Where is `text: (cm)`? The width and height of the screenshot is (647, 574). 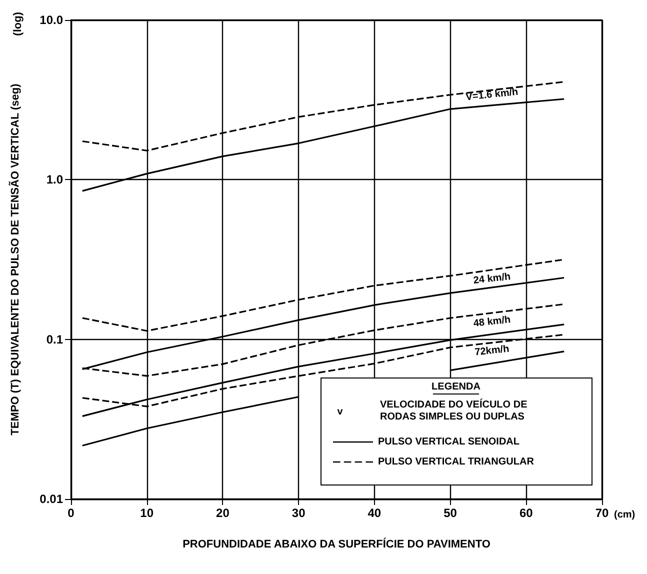
text: (cm) is located at coordinates (625, 515).